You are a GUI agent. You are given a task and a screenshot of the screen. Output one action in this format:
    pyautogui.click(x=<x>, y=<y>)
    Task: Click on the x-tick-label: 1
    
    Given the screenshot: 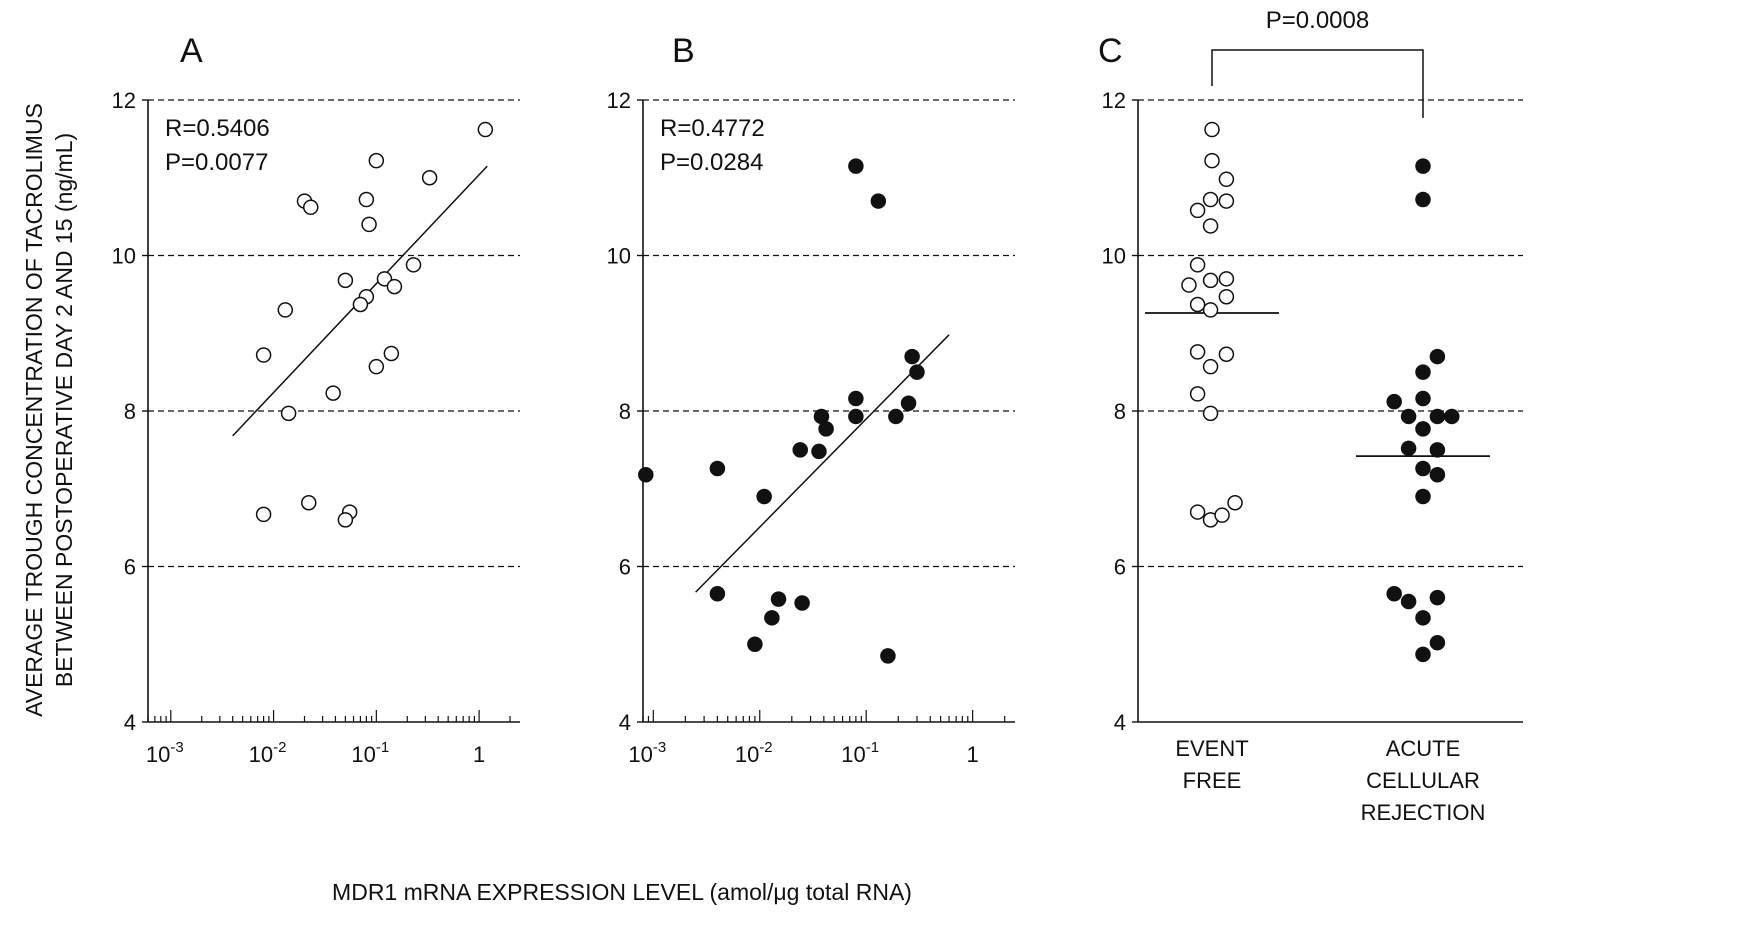 What is the action you would take?
    pyautogui.click(x=479, y=754)
    